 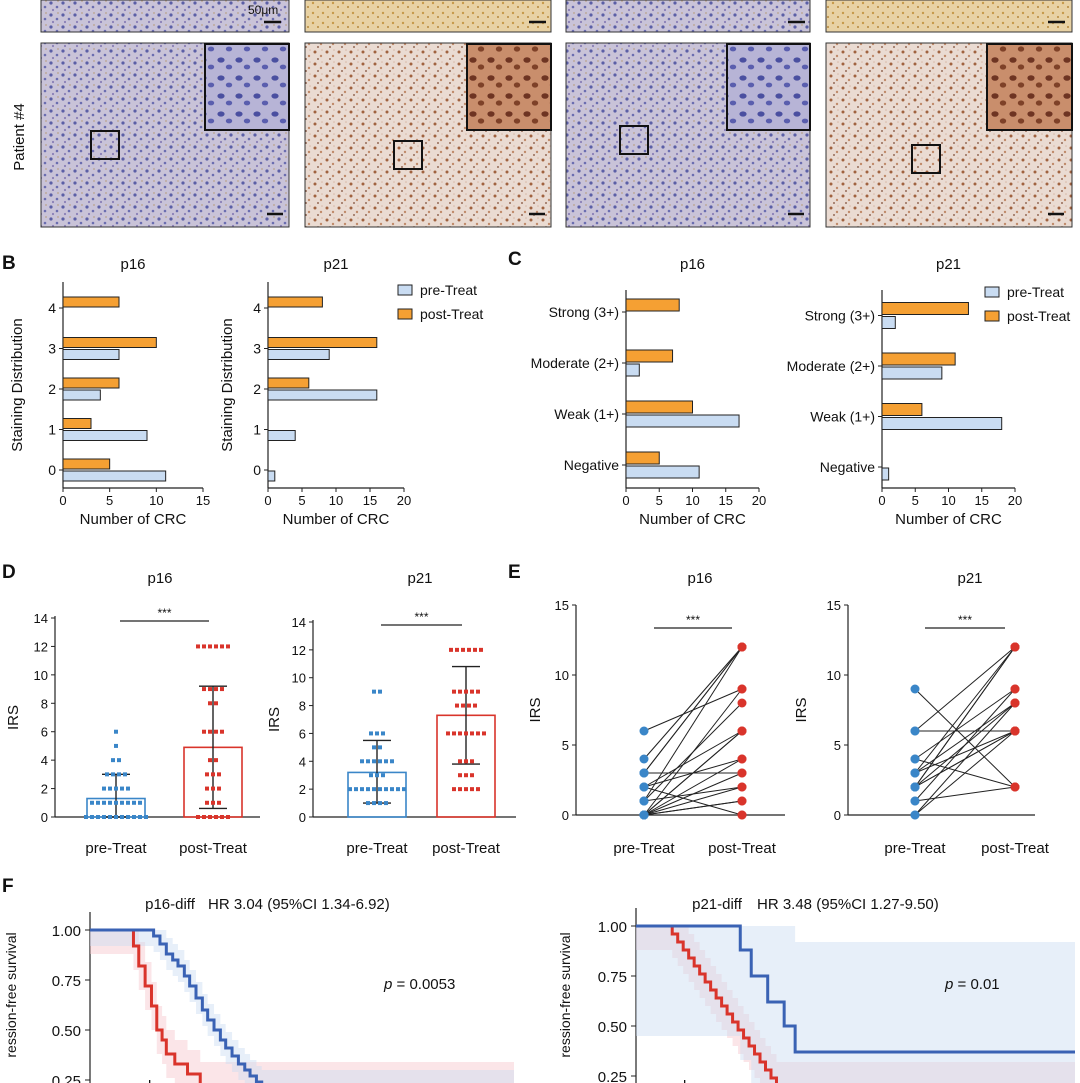 I want to click on panel-letter-c: C, so click(x=515, y=259).